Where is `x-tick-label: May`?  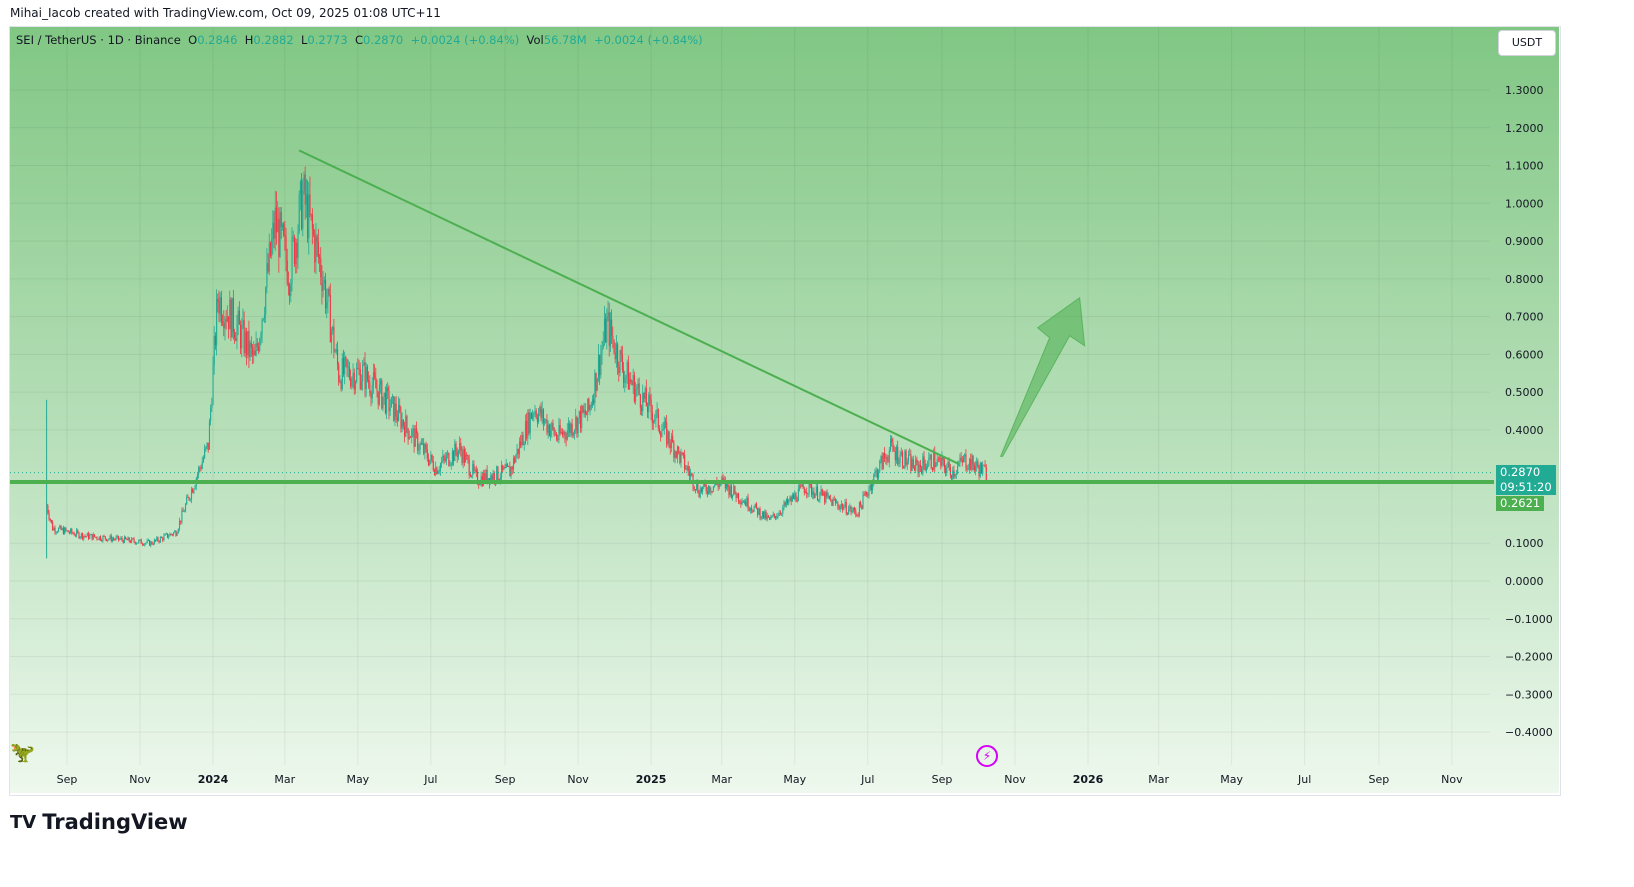 x-tick-label: May is located at coordinates (357, 779).